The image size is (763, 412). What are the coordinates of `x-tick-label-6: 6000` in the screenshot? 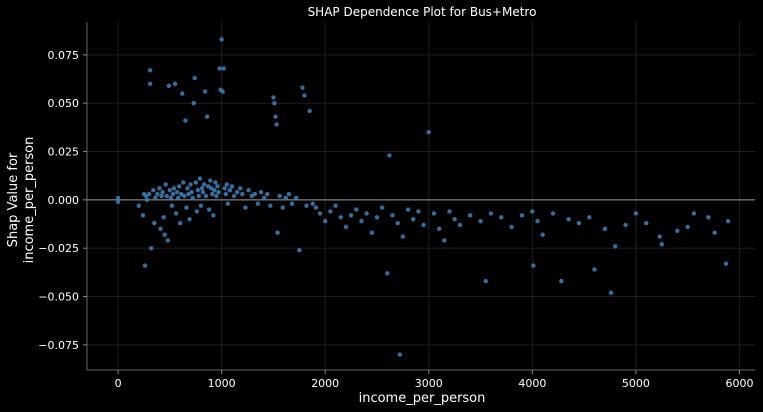 It's located at (739, 383).